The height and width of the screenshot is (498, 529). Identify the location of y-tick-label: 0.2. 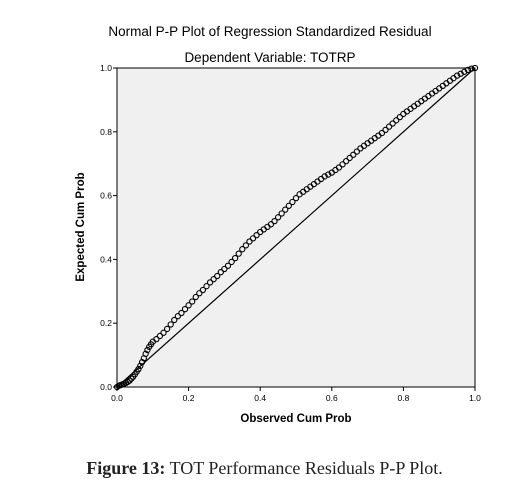
(106, 323).